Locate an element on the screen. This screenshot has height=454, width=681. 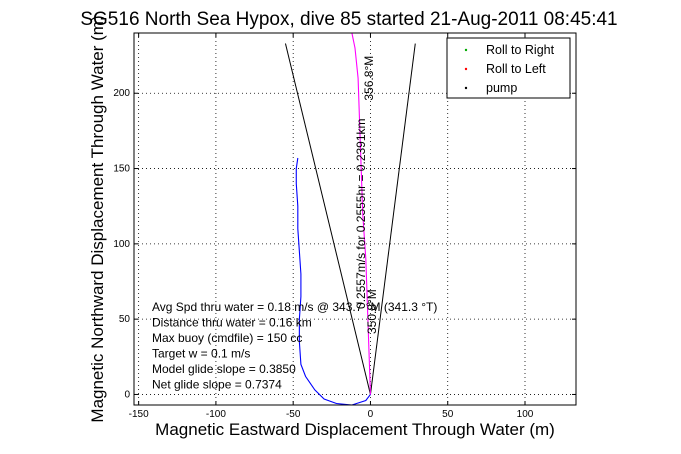
x-tick-label: 100 is located at coordinates (525, 414).